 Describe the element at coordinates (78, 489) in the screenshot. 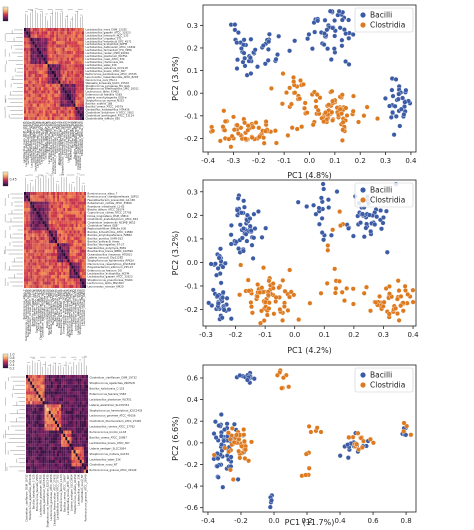

I see `column-label: Lactobacillus_sakei_23K` at that location.